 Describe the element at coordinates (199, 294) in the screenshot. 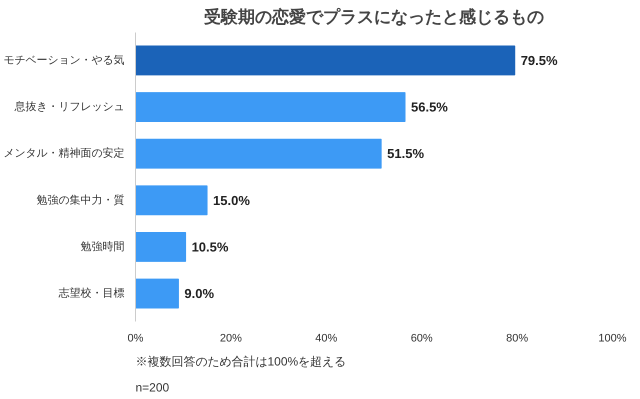

I see `data-label: 9.0%` at that location.